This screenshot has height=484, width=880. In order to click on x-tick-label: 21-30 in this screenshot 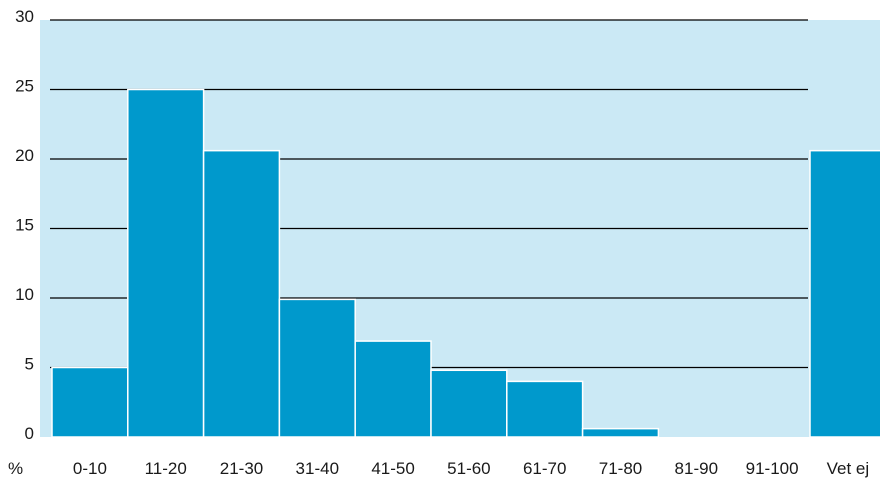, I will do `click(241, 468)`.